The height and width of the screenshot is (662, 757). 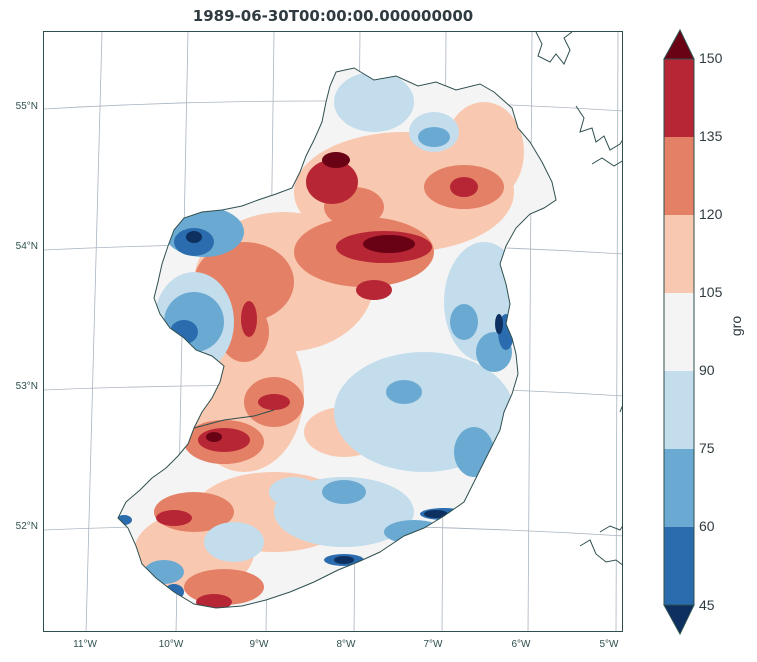 I want to click on lat-label-53: 53°N, so click(x=26, y=386).